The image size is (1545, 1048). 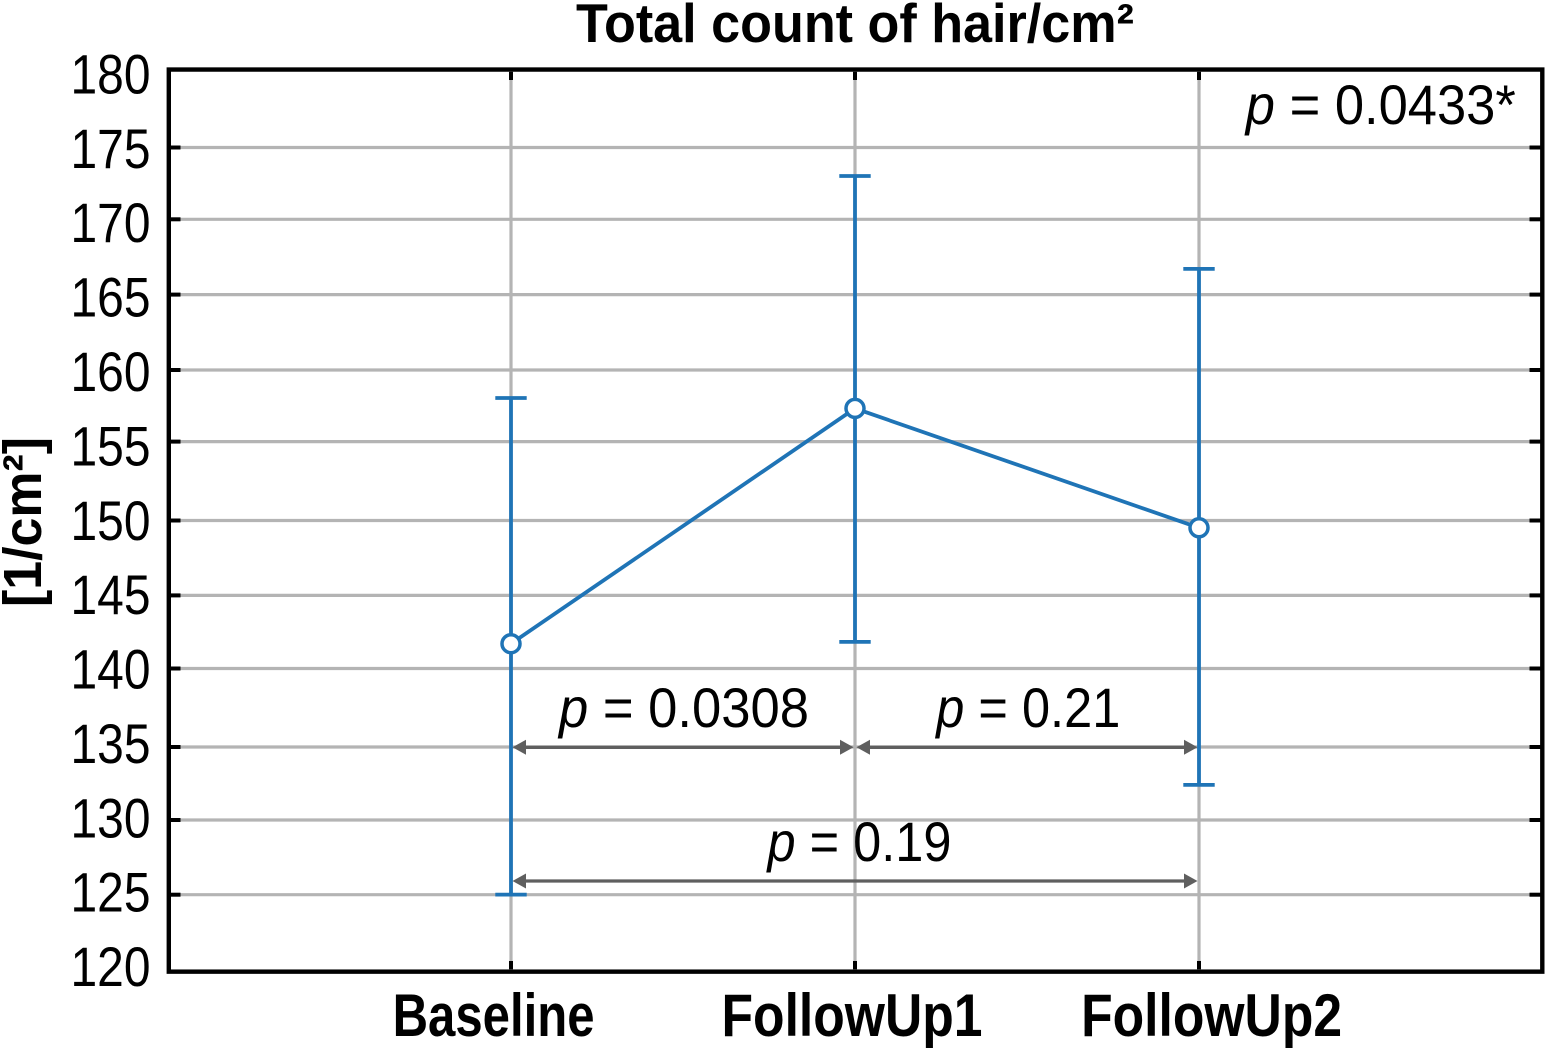 What do you see at coordinates (494, 1015) in the screenshot?
I see `svg-text: Baseline` at bounding box center [494, 1015].